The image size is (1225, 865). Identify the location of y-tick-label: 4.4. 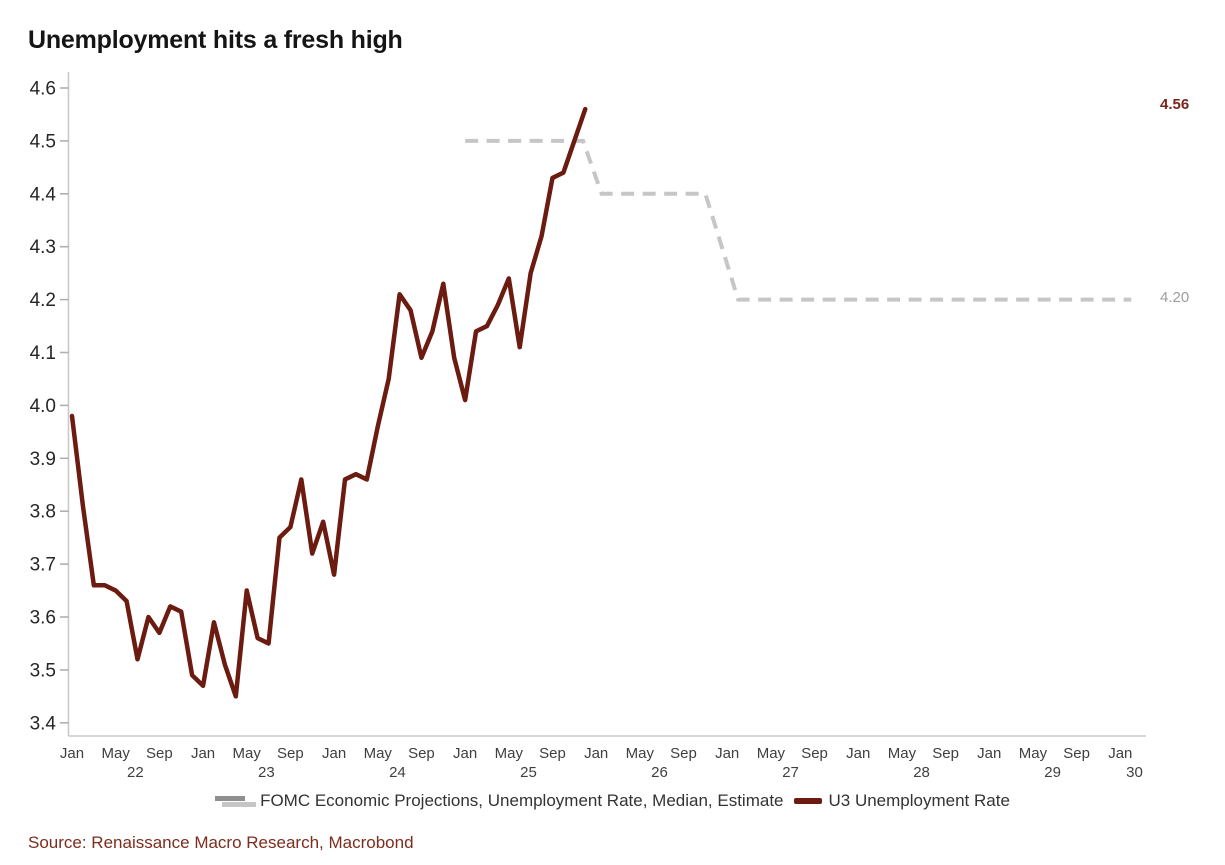
(43, 194).